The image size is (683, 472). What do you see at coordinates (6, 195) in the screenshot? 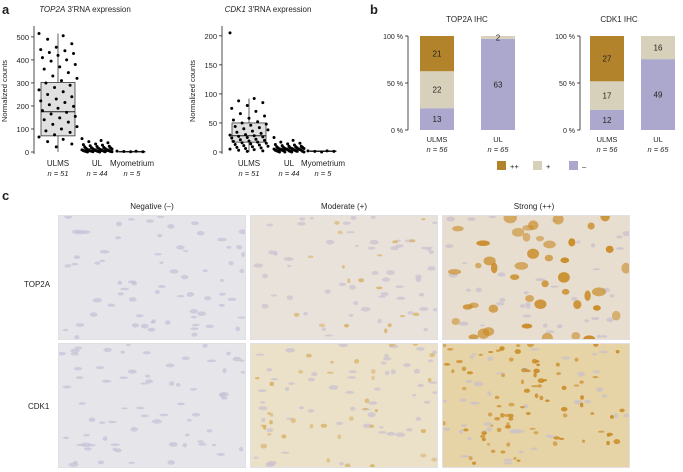
I see `panel-label-c: c` at bounding box center [6, 195].